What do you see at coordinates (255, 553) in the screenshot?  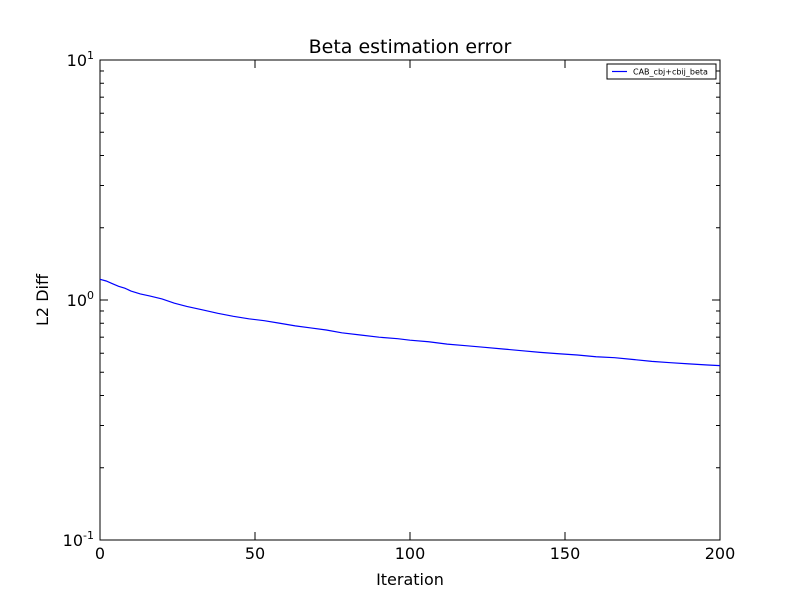 I see `x-tick-label: 50` at bounding box center [255, 553].